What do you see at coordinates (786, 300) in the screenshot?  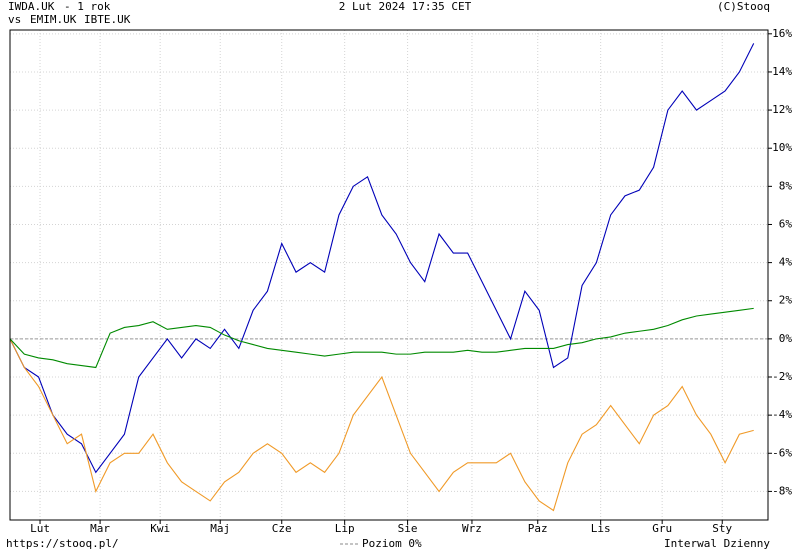 I see `y-tick-label: 2%` at bounding box center [786, 300].